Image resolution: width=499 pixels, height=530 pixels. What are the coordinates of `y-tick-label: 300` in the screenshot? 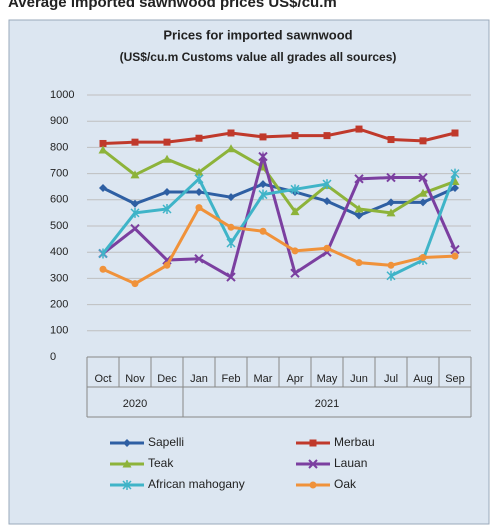 It's located at (59, 278).